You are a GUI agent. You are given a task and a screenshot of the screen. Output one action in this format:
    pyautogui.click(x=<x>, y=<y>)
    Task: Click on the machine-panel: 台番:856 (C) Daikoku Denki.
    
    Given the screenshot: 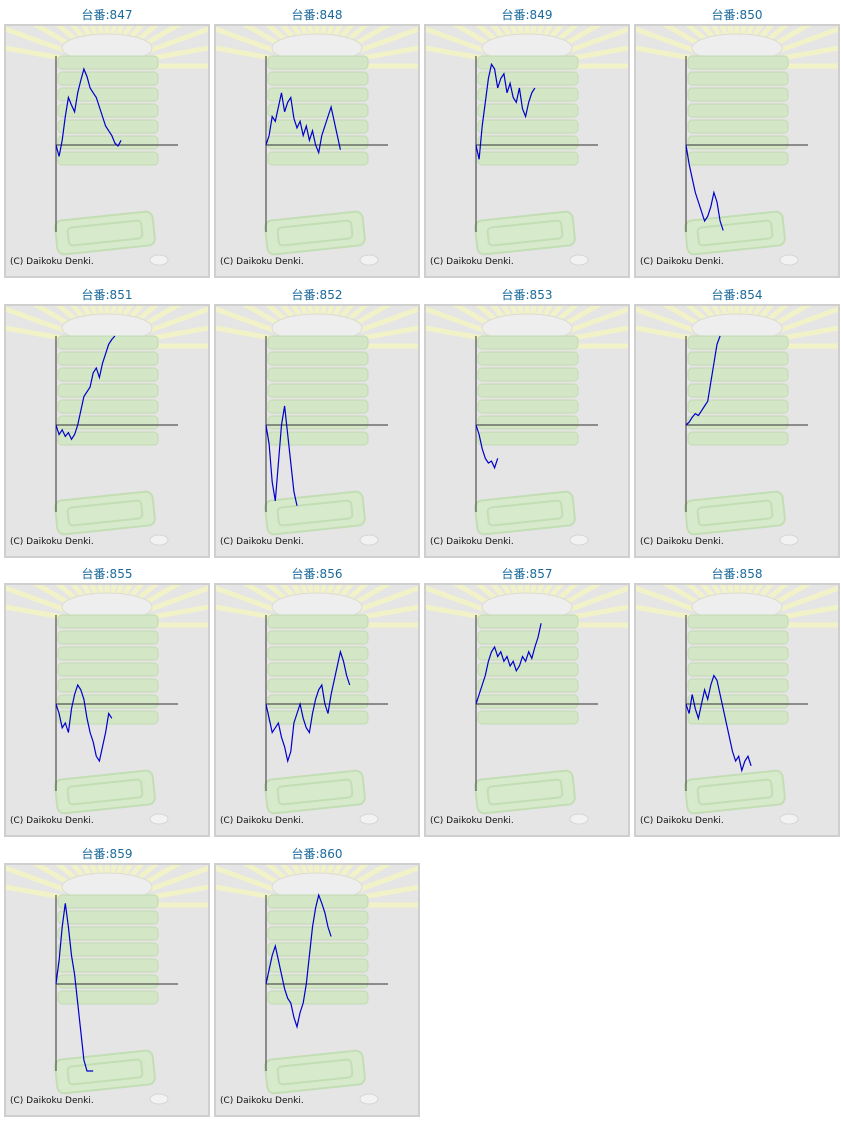 What is the action you would take?
    pyautogui.click(x=317, y=700)
    